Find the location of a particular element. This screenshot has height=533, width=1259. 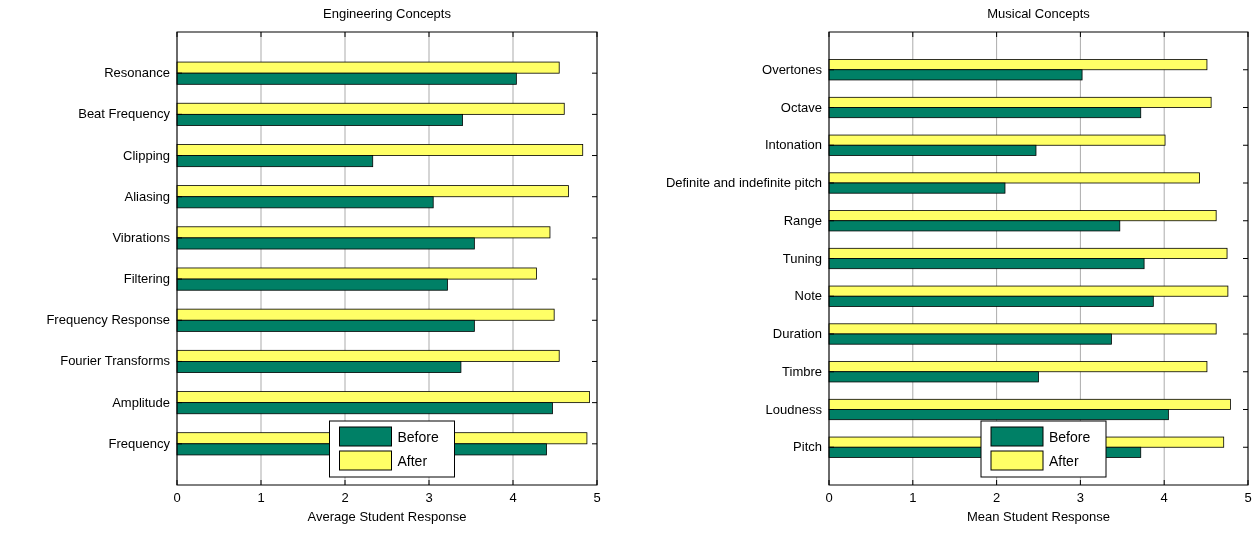

y-tick-label: Frequency Response is located at coordinates (108, 320).